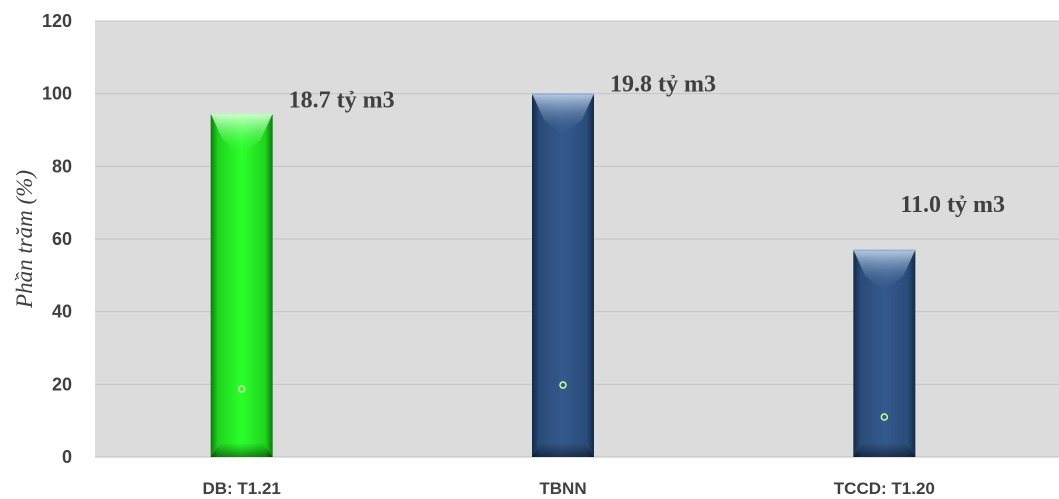  Describe the element at coordinates (57, 94) in the screenshot. I see `y-tick-label: 100` at that location.